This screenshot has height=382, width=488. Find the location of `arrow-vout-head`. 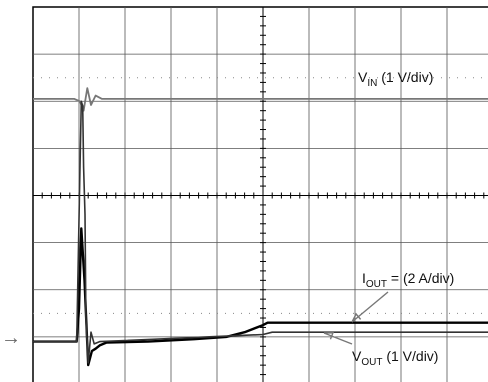

arrow-vout-head is located at coordinates (329, 336).